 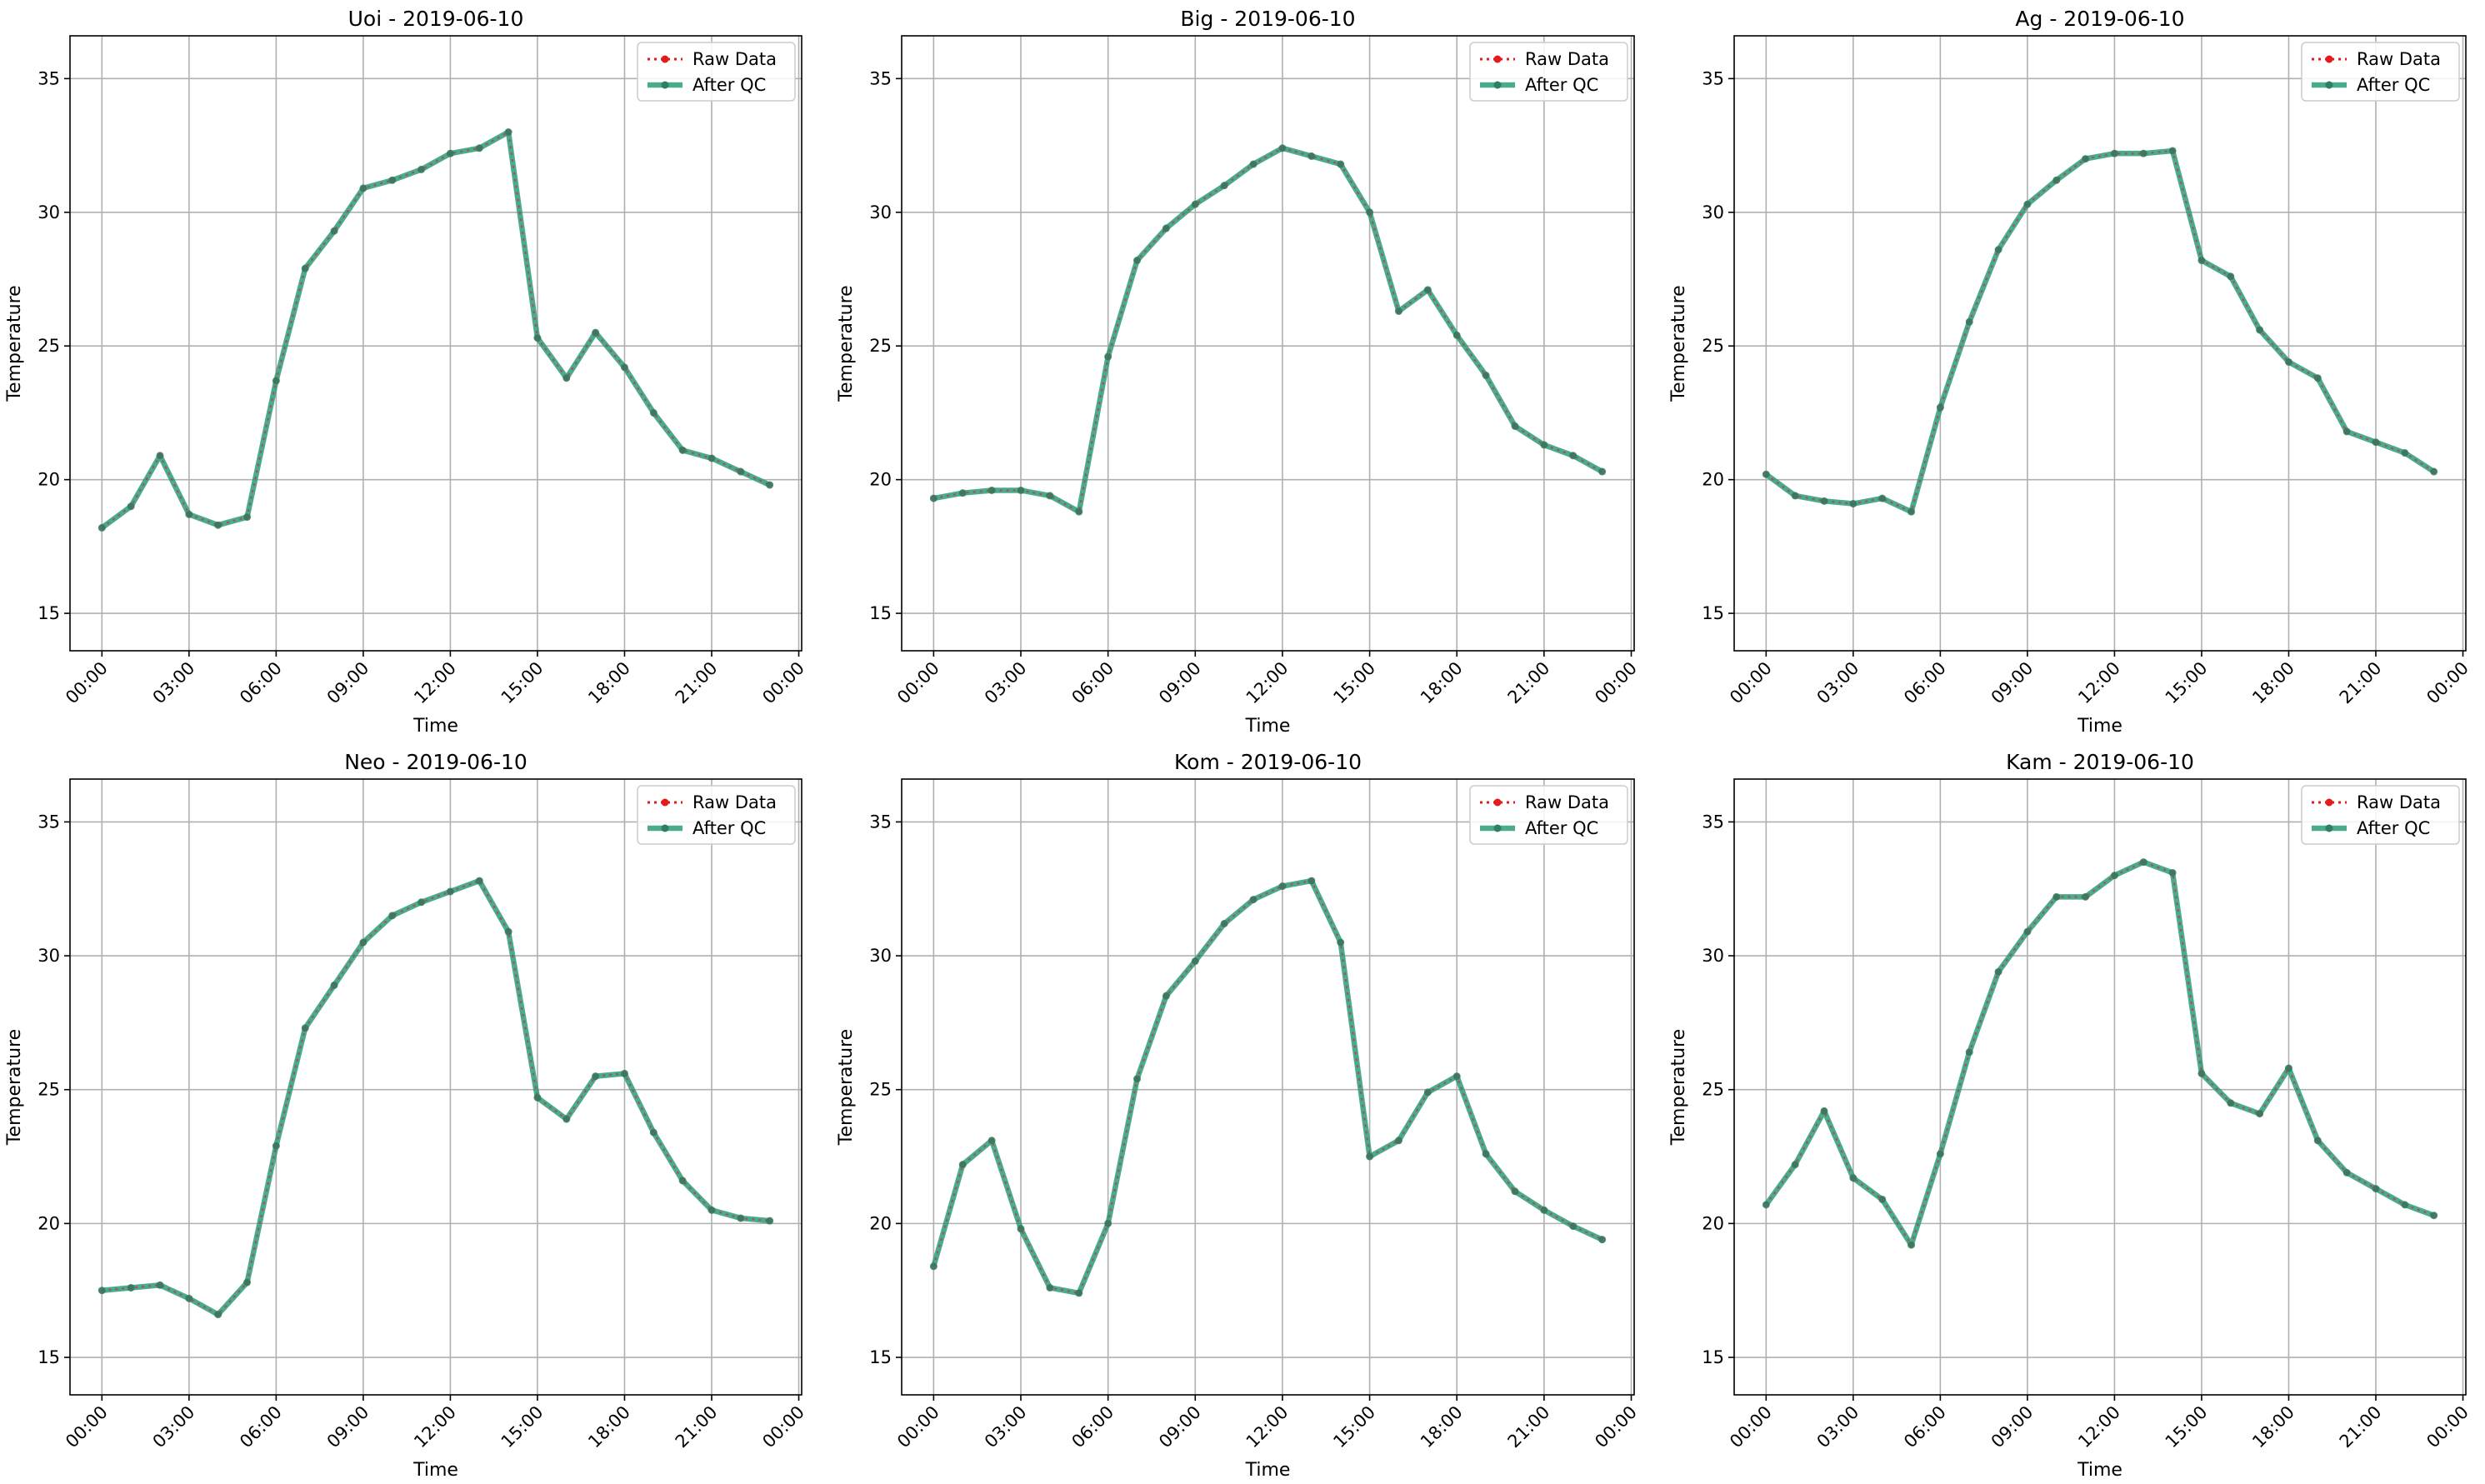 What do you see at coordinates (1267, 19) in the screenshot?
I see `subplot-title: Big - 2019-06-10` at bounding box center [1267, 19].